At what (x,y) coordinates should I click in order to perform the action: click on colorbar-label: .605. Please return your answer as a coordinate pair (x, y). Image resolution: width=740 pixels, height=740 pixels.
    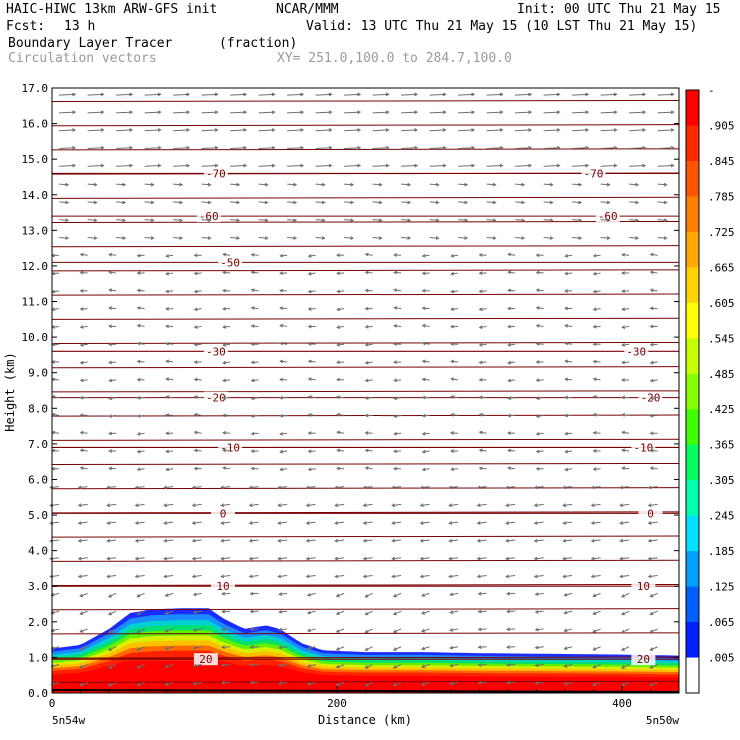
    Looking at the image, I should click on (721, 303).